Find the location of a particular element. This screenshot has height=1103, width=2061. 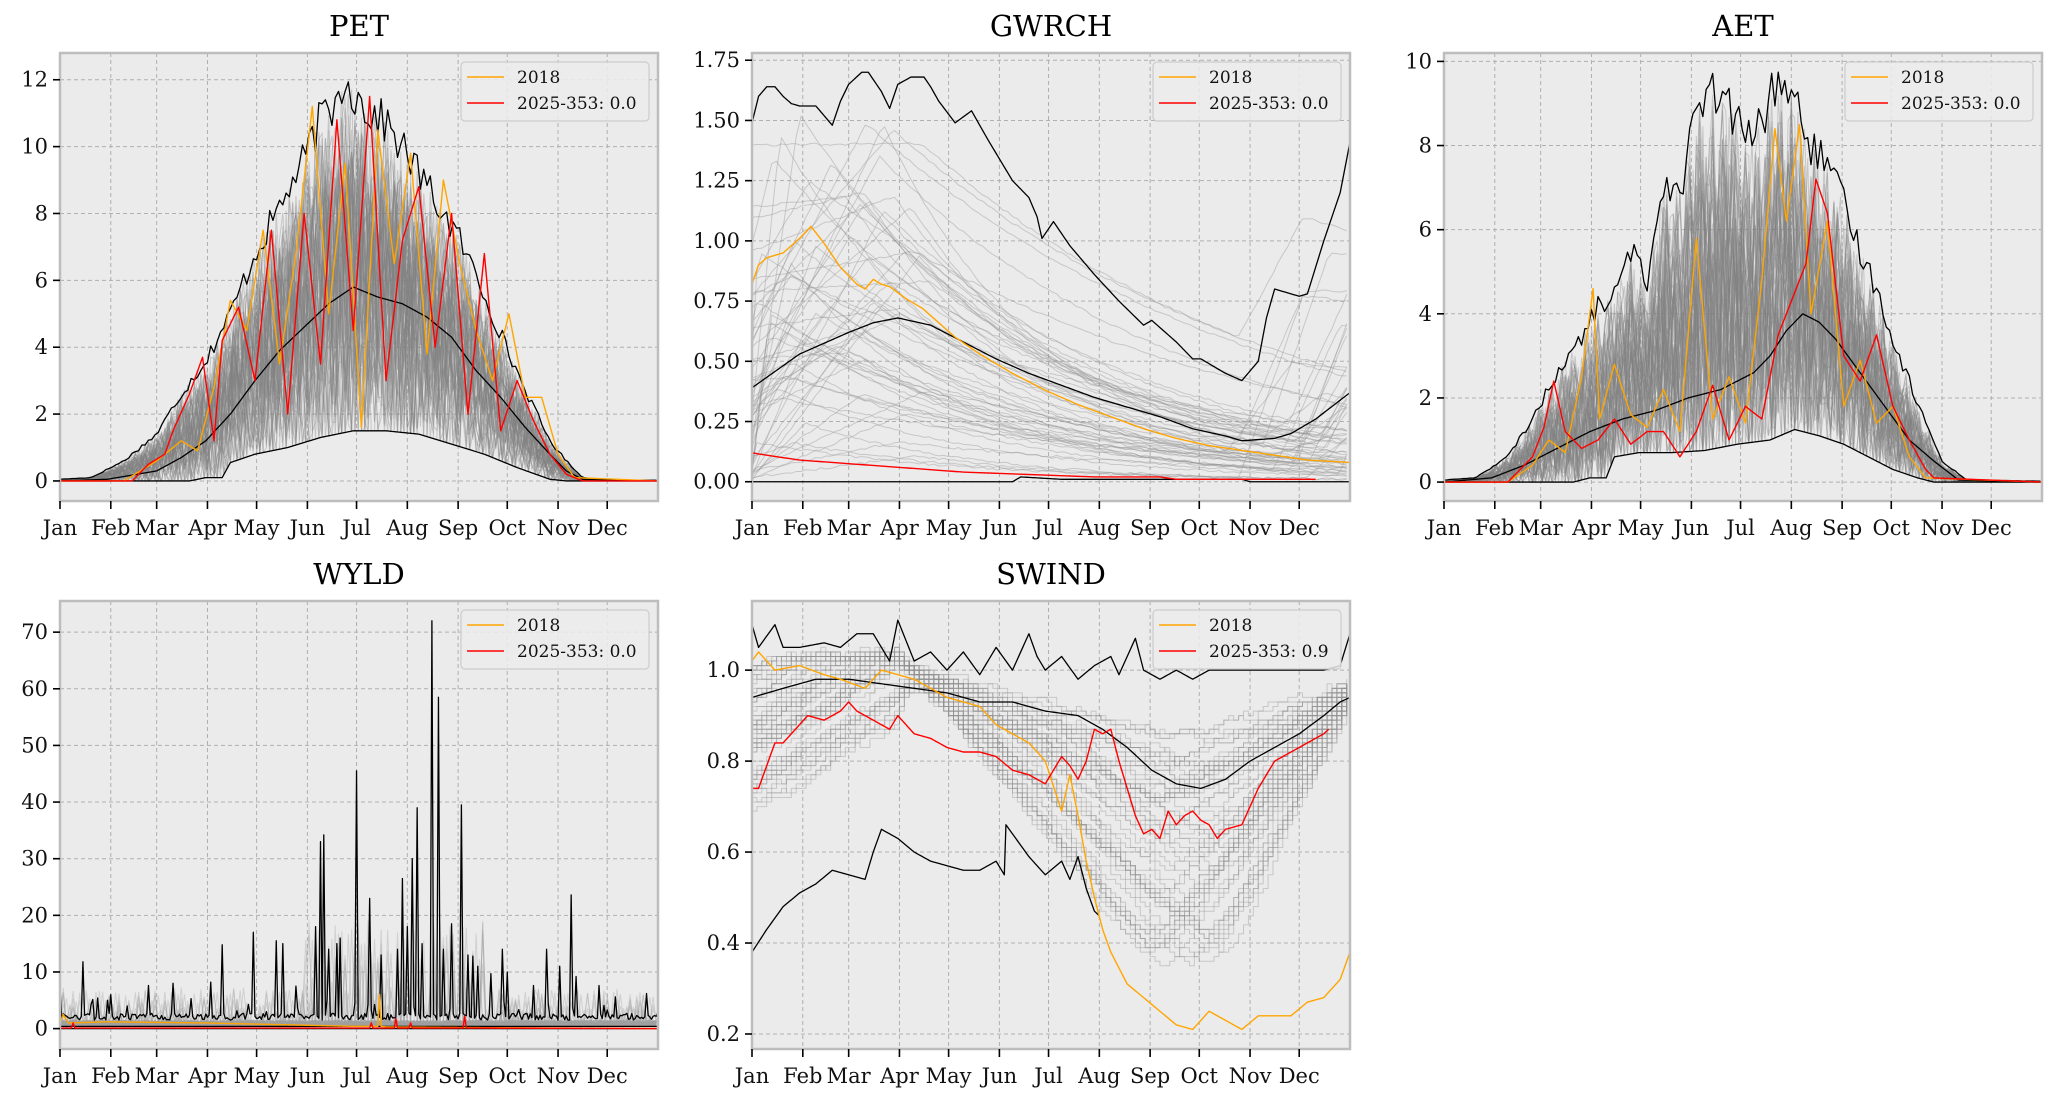

grid is located at coordinates (359, 277).